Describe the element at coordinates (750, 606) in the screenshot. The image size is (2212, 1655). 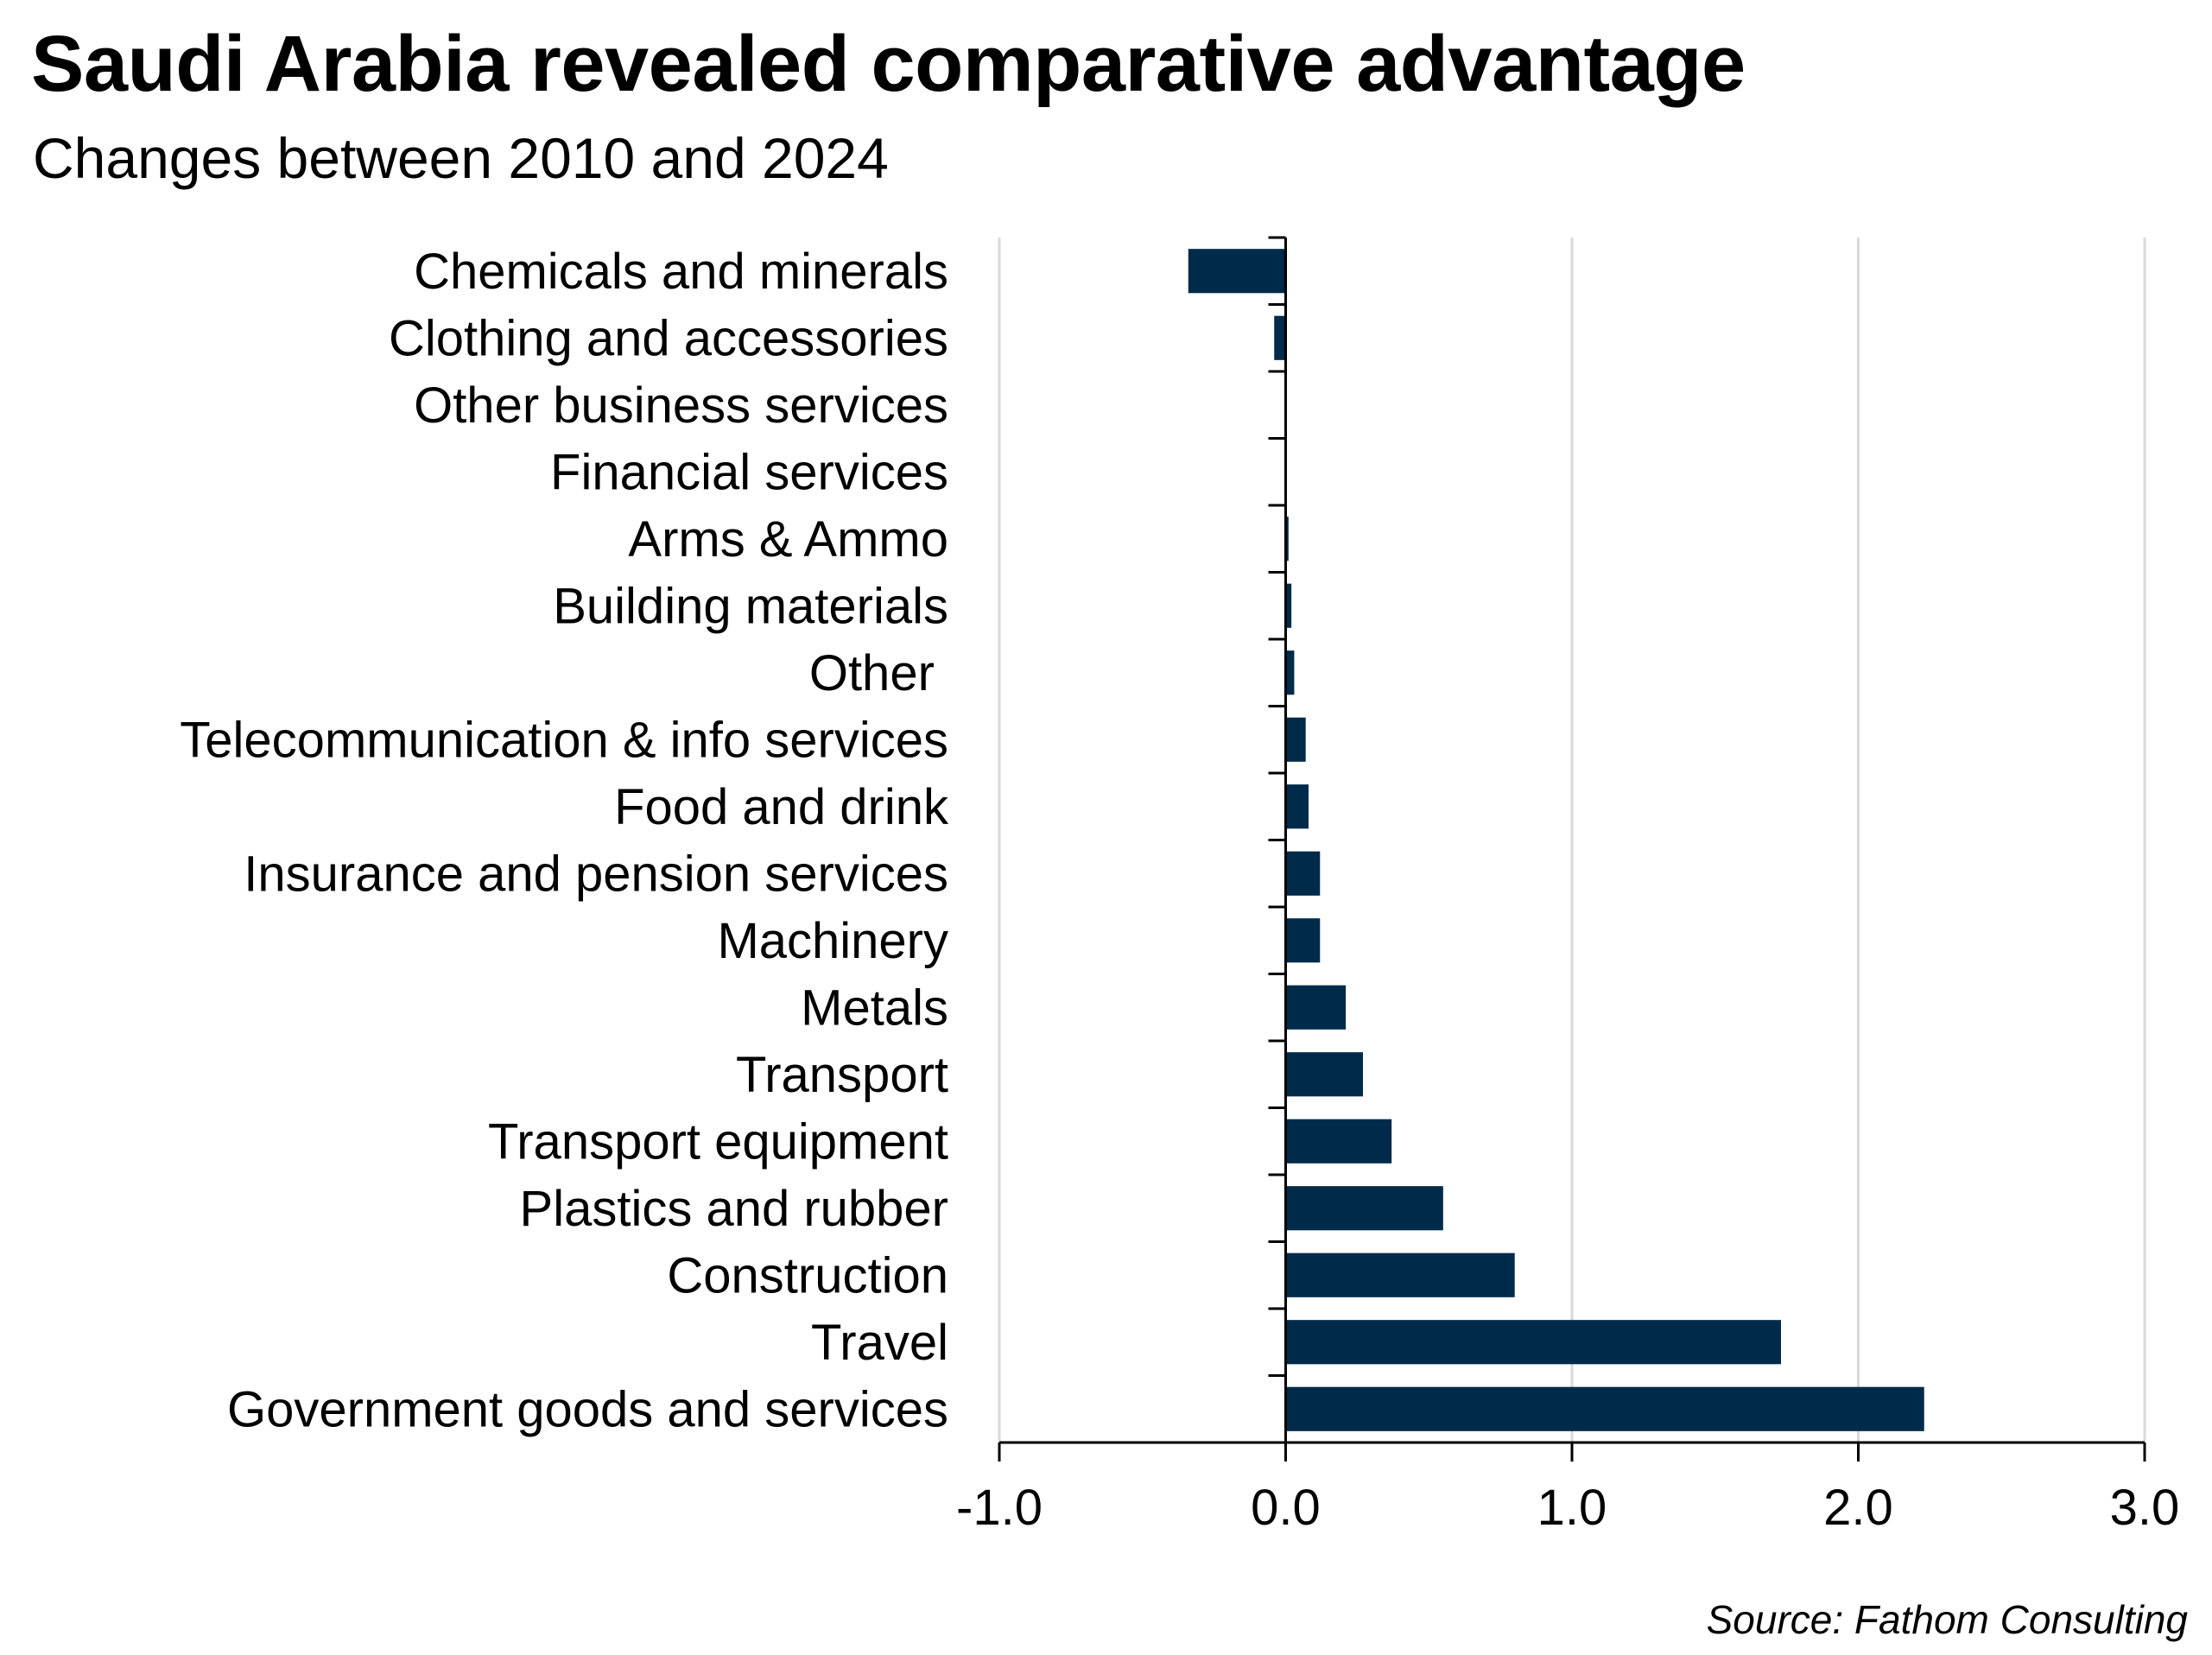
I see `category-label: Building materials` at that location.